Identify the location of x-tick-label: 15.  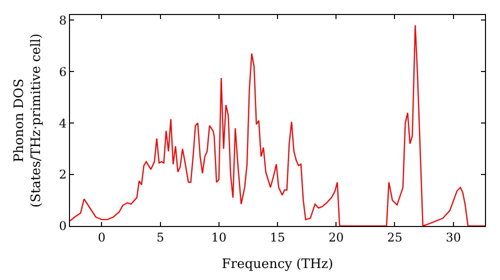
(278, 237).